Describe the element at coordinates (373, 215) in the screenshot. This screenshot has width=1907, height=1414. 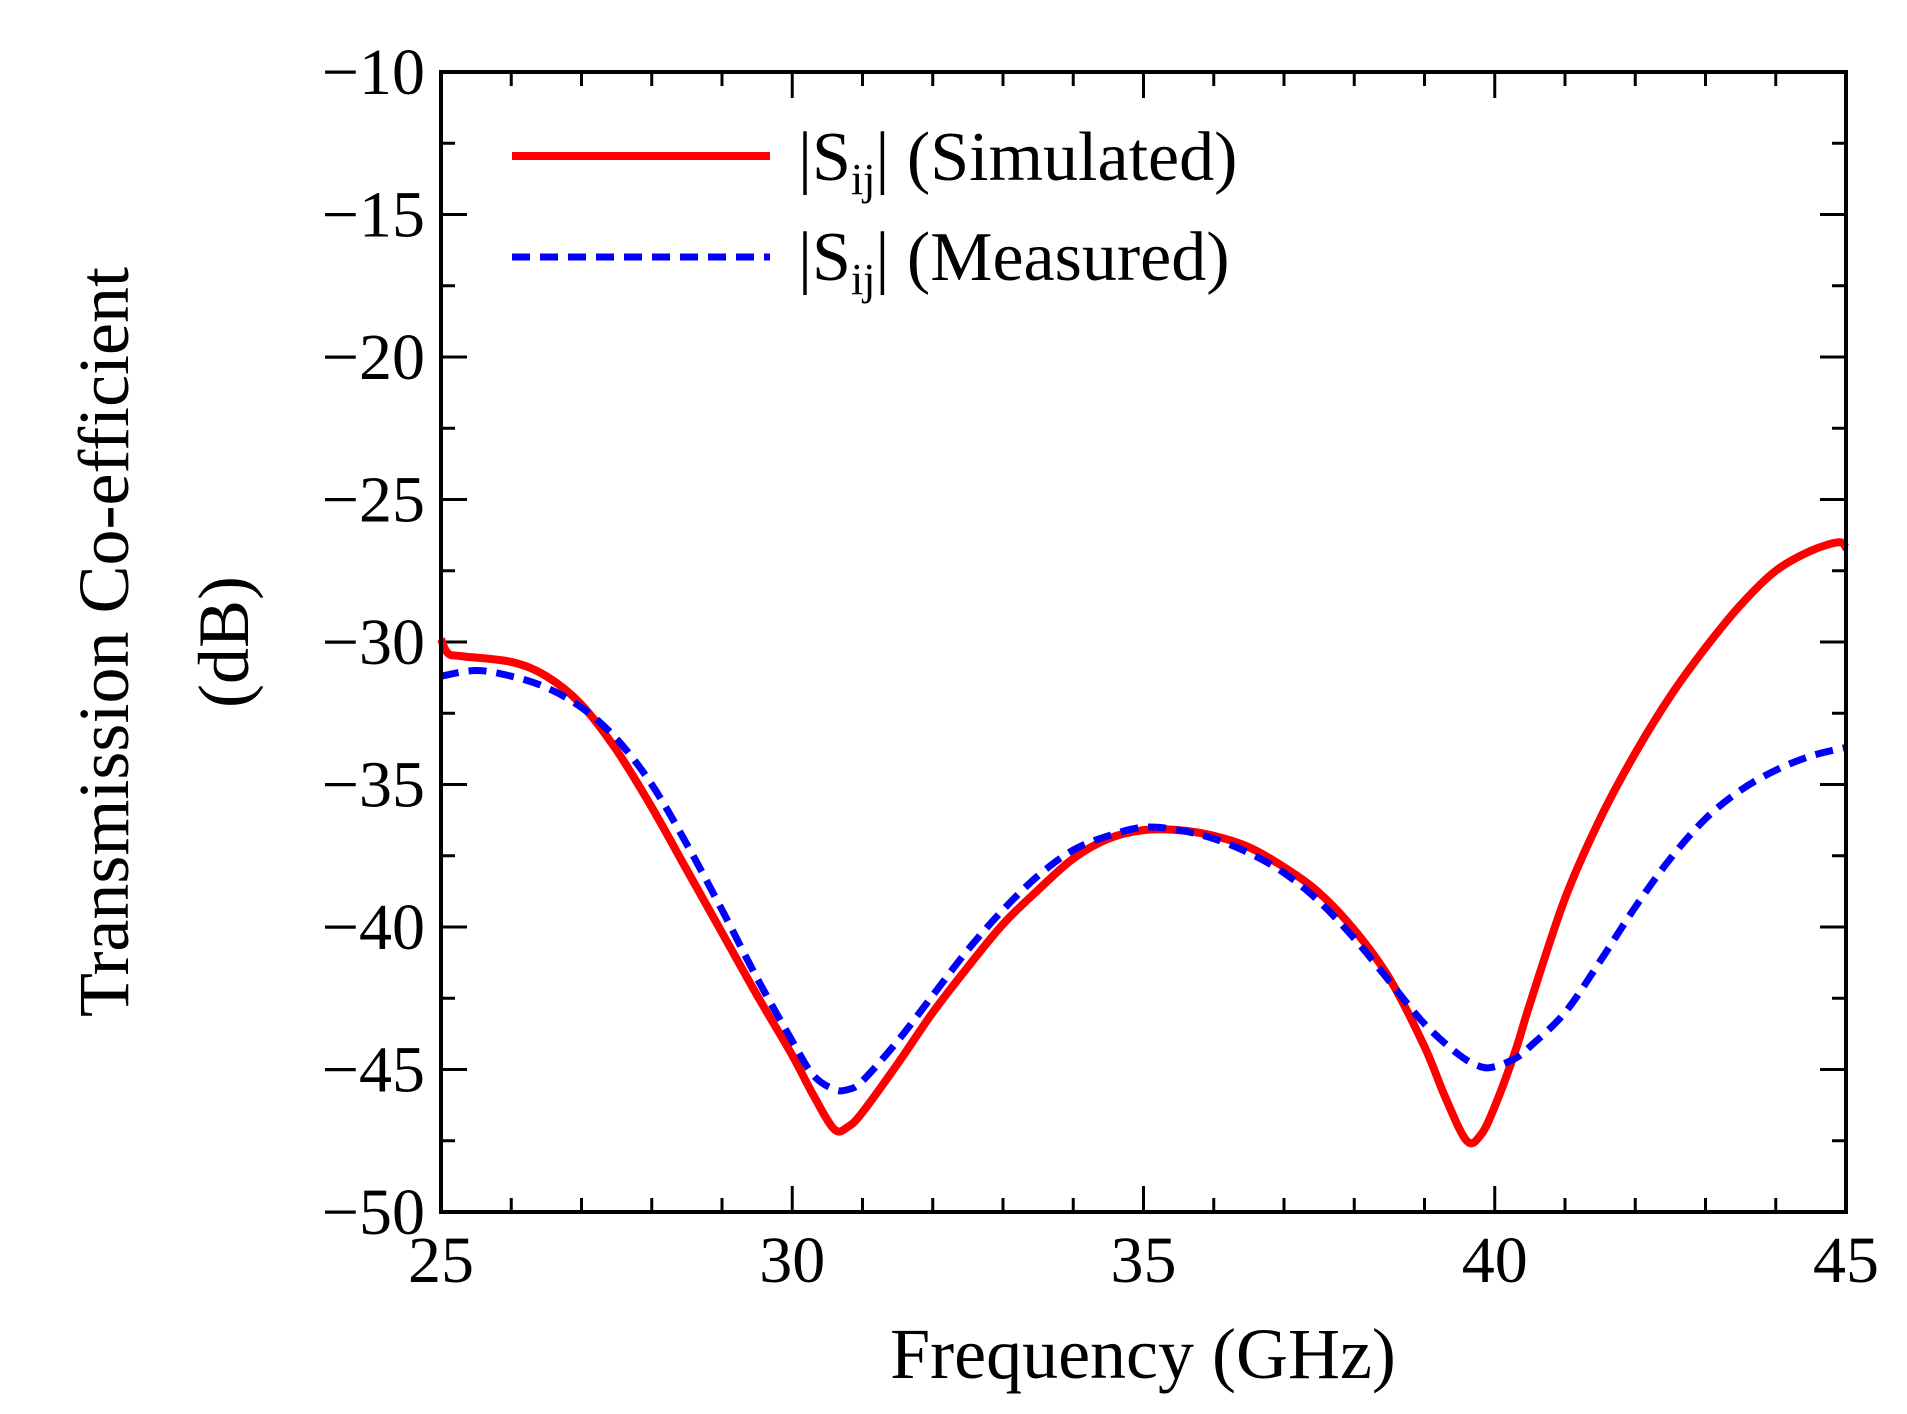
I see `y-tick-label: −15` at that location.